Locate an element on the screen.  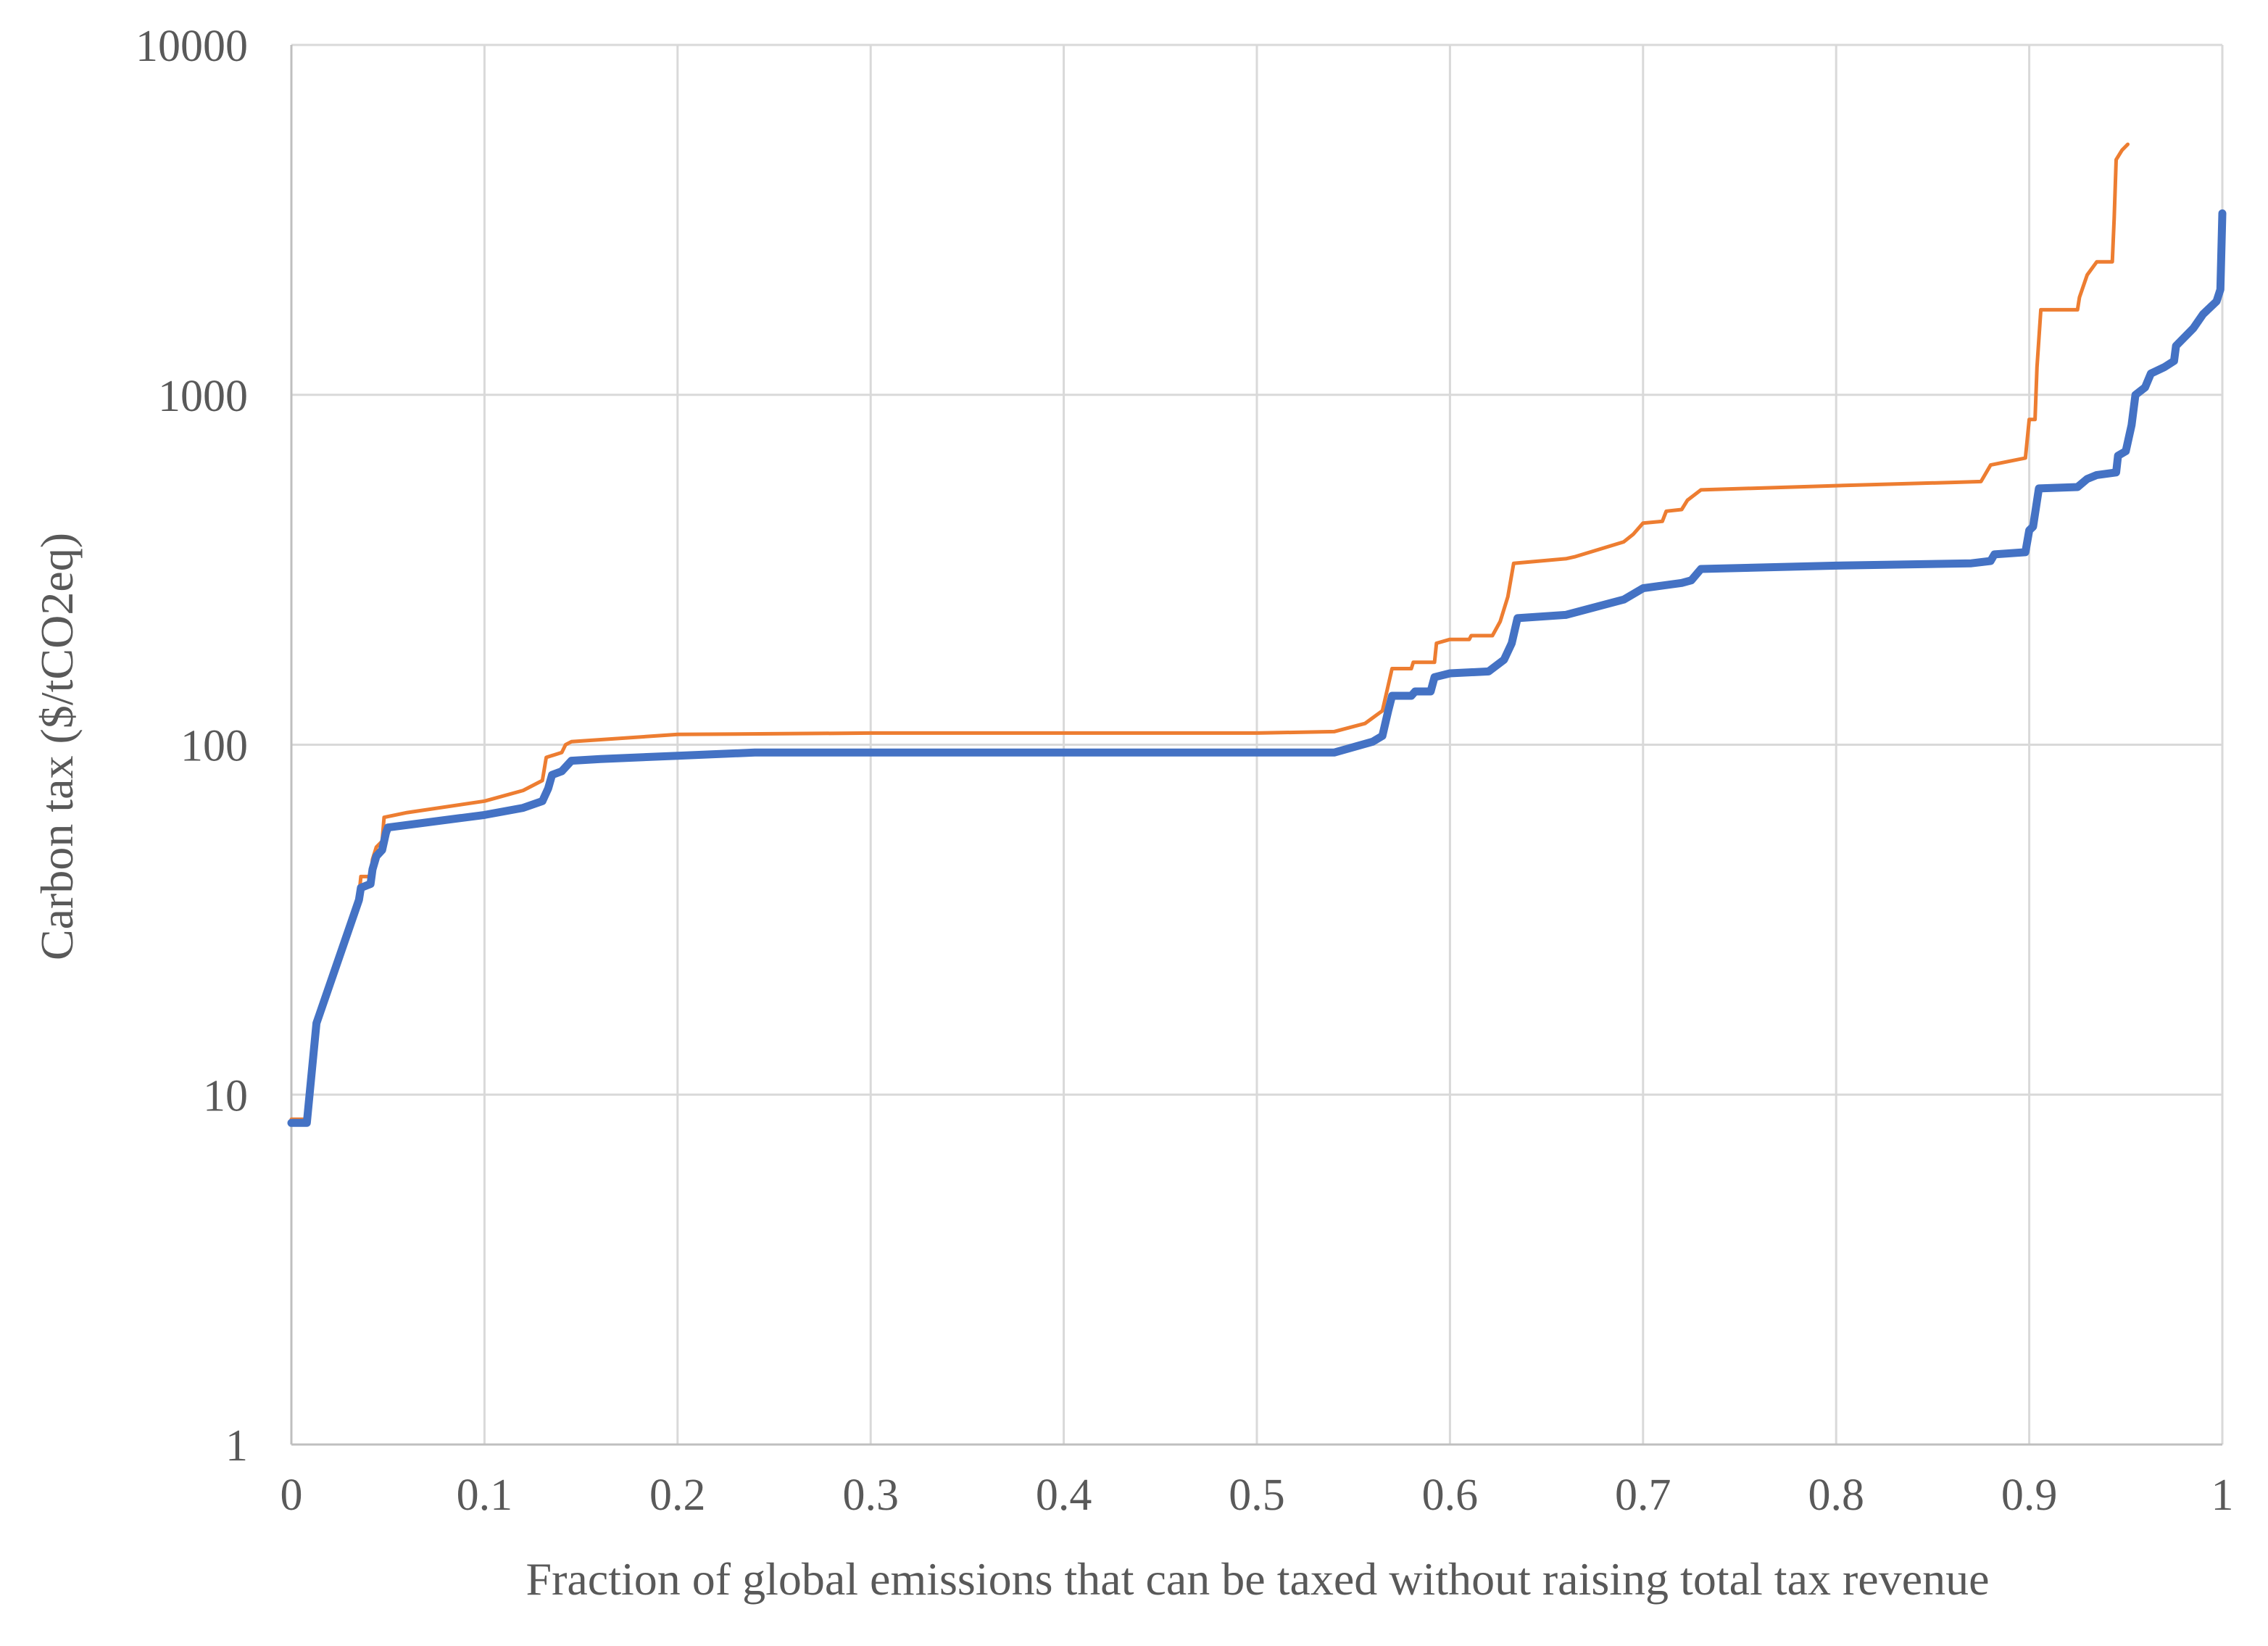
x-tick-label: 0.8 is located at coordinates (1836, 1495).